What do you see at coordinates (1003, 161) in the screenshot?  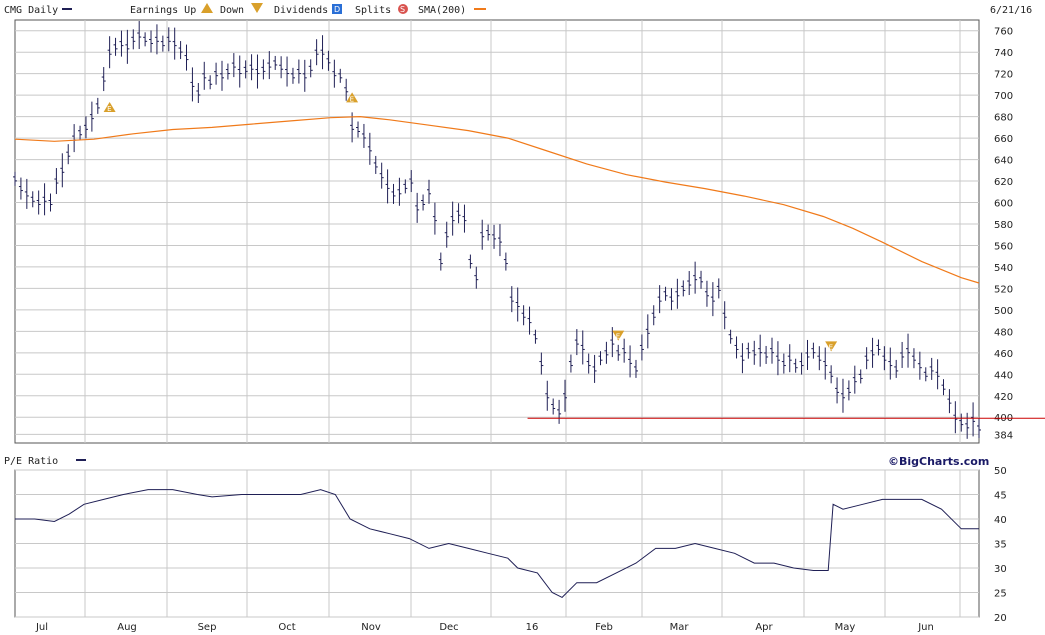 I see `upper-y-tick-label: 640` at bounding box center [1003, 161].